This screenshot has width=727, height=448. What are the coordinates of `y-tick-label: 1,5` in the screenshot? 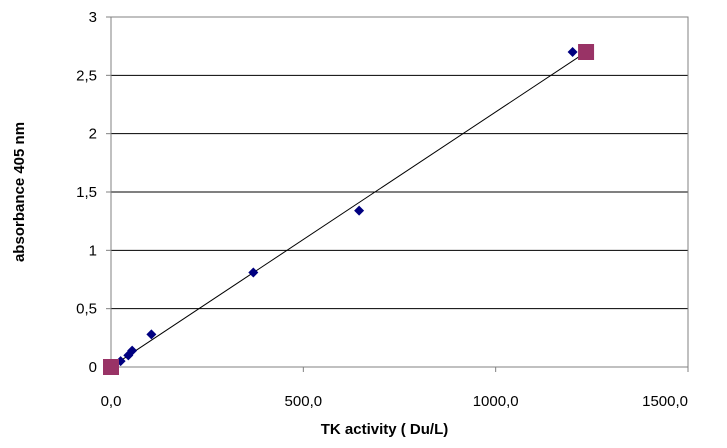 It's located at (86, 192).